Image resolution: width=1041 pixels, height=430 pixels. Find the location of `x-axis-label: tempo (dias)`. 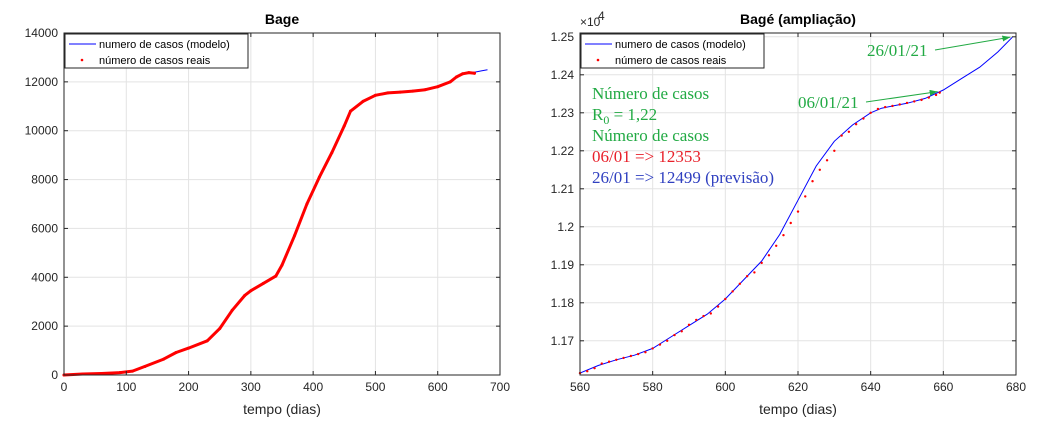

x-axis-label: tempo (dias) is located at coordinates (798, 409).